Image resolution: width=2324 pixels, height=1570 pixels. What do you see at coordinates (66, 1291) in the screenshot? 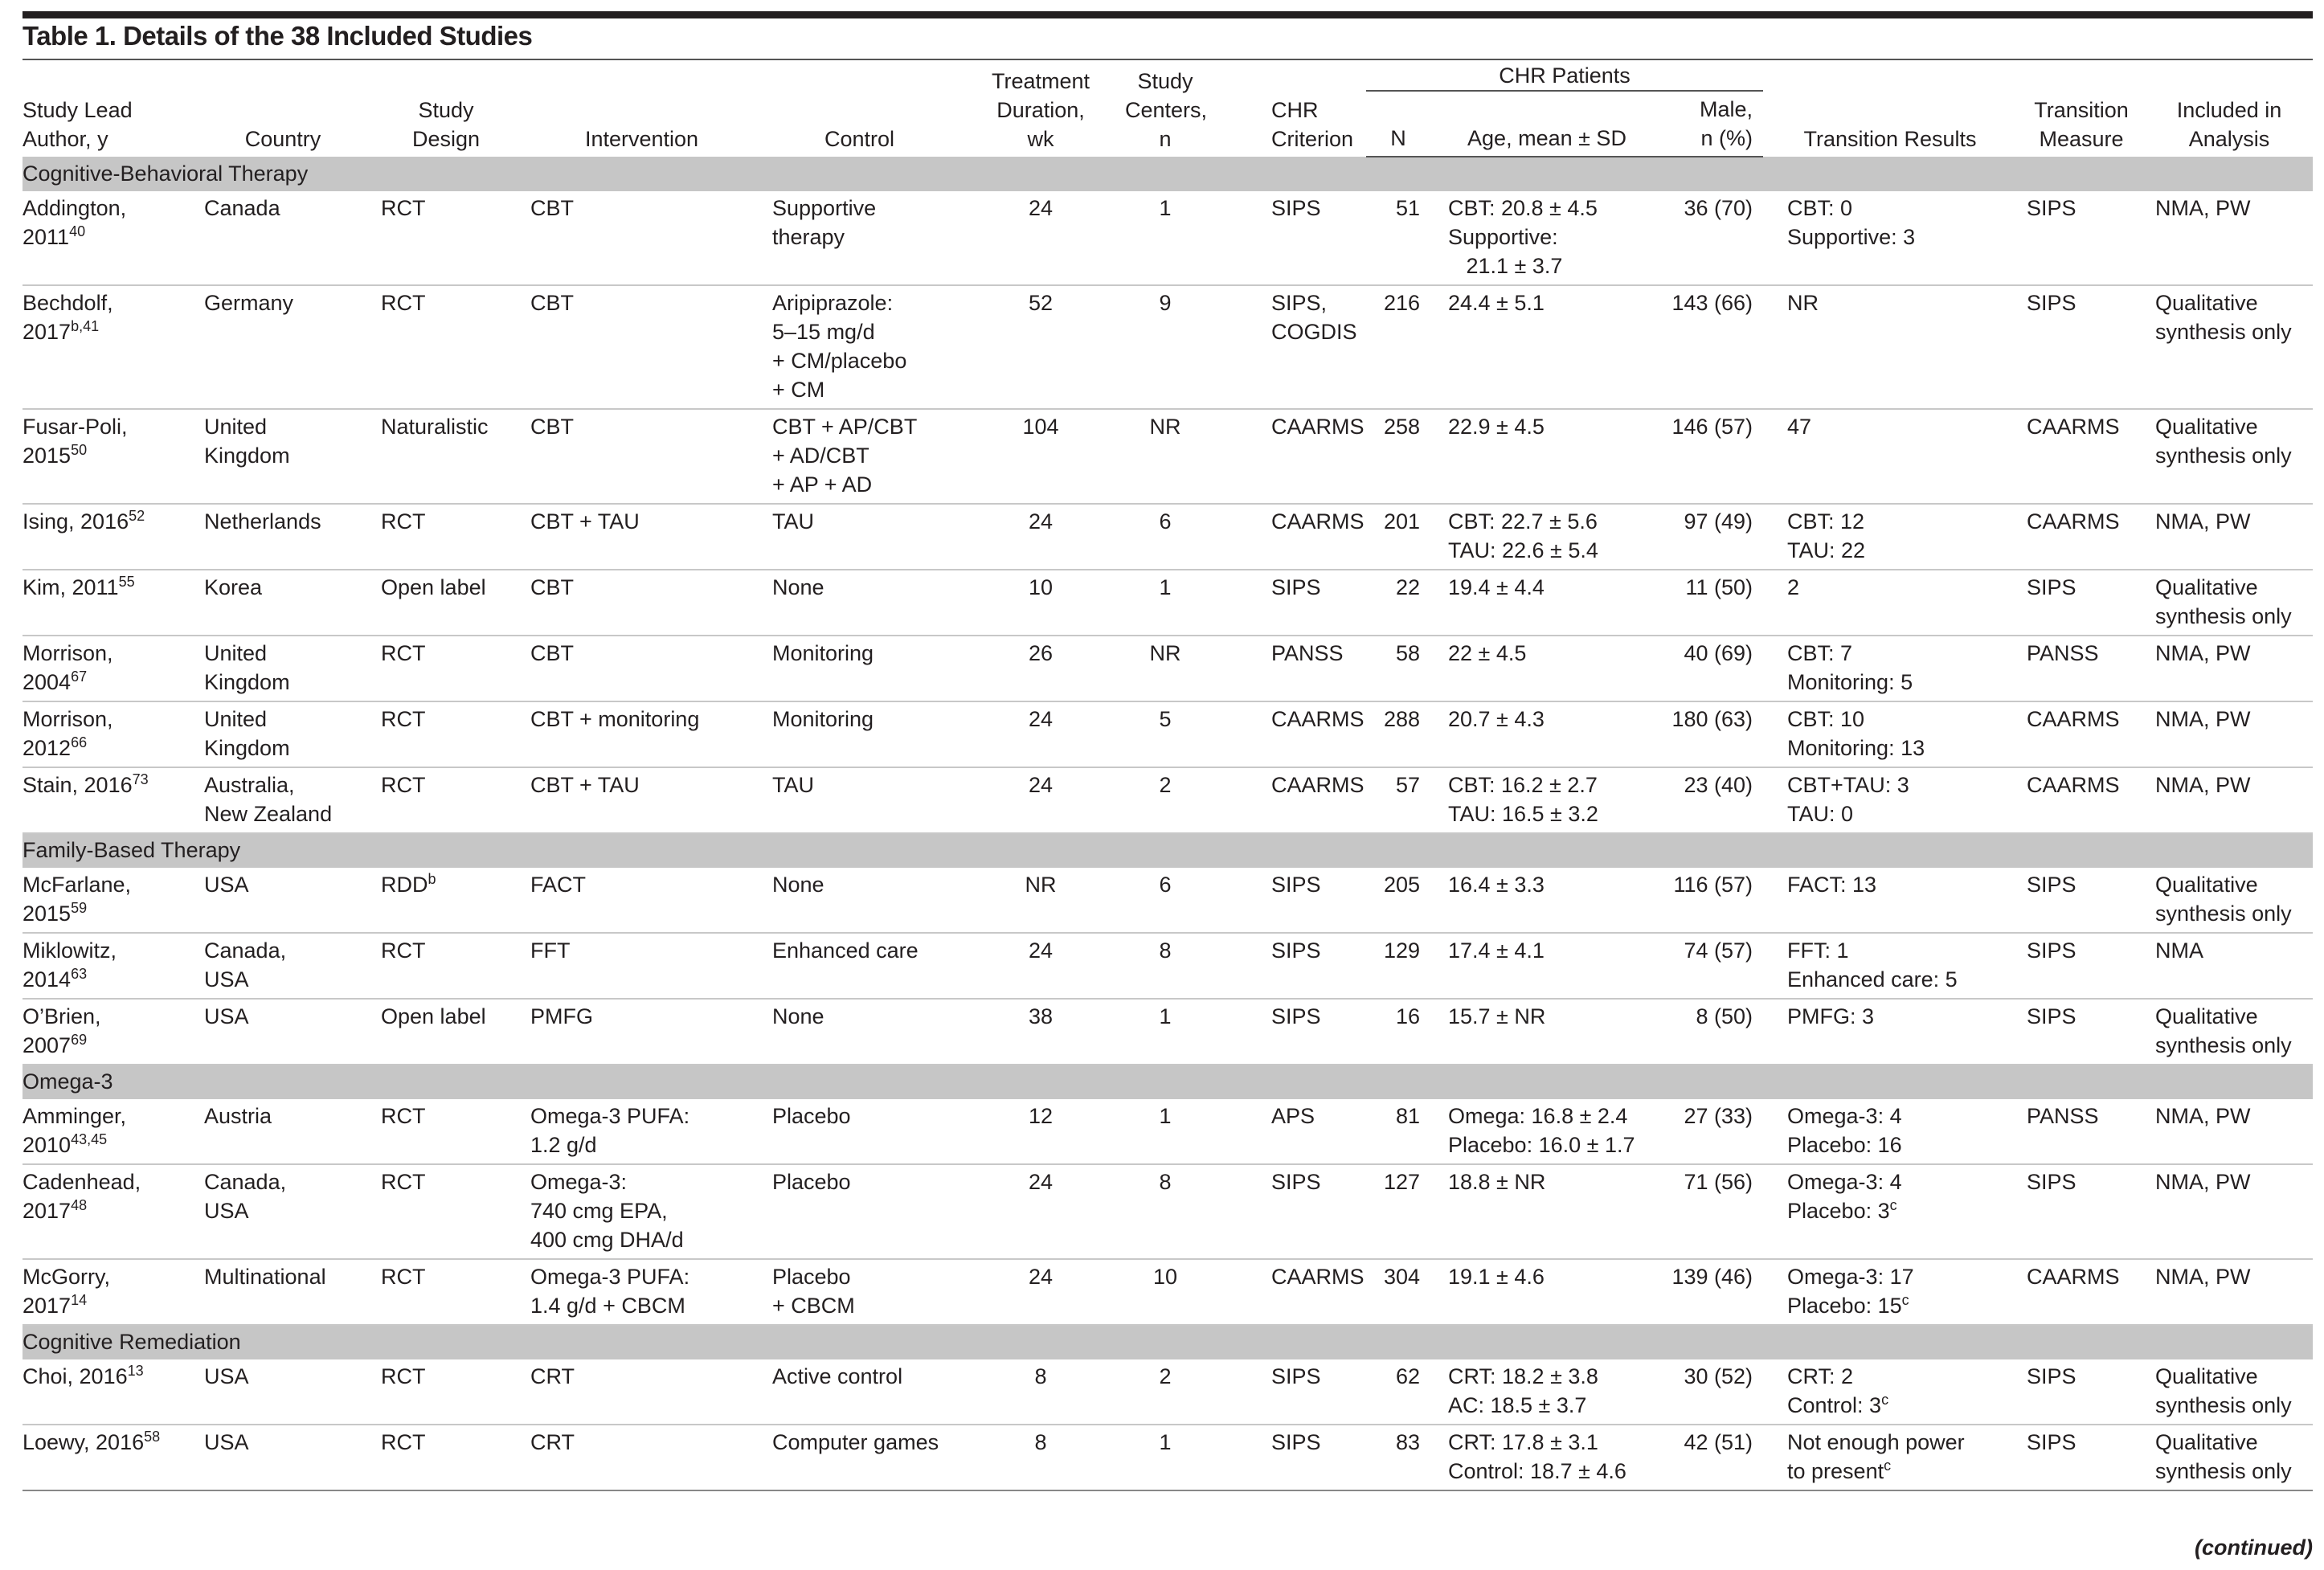
I see `author-text: McGorry, 2017` at bounding box center [66, 1291].